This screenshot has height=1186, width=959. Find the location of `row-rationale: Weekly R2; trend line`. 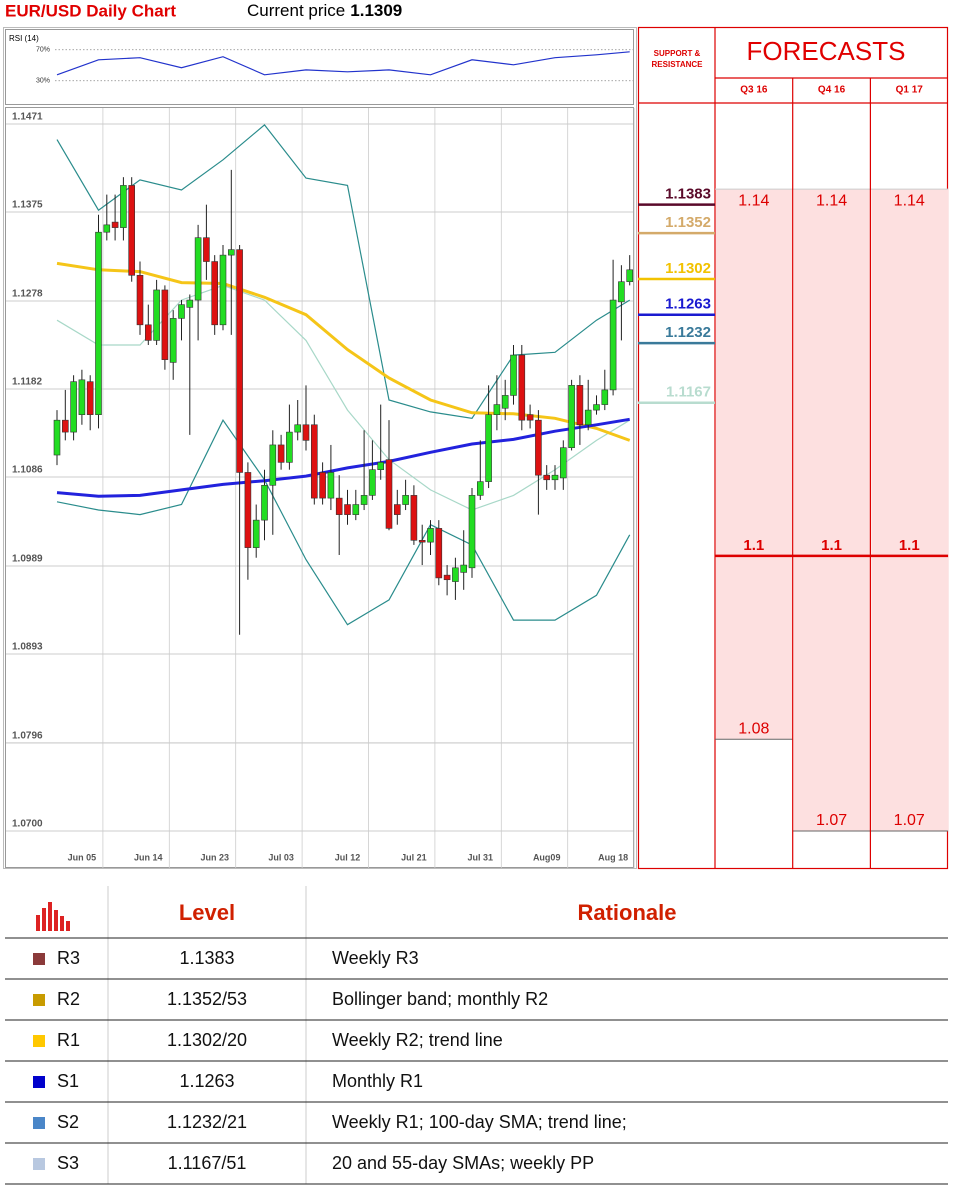

row-rationale: Weekly R2; trend line is located at coordinates (417, 1040).